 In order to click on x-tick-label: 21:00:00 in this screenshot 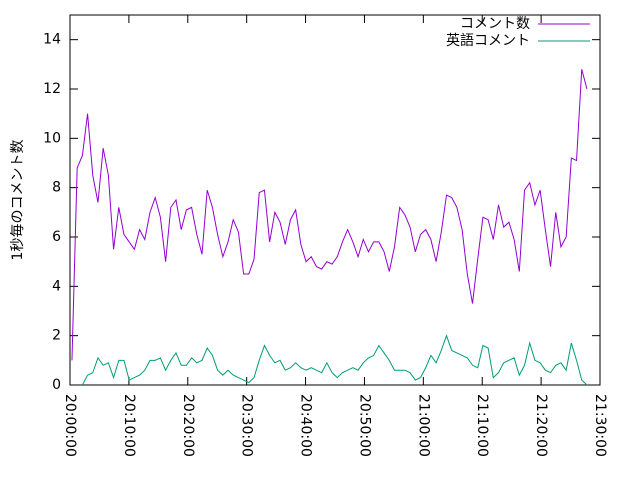, I will do `click(423, 425)`.